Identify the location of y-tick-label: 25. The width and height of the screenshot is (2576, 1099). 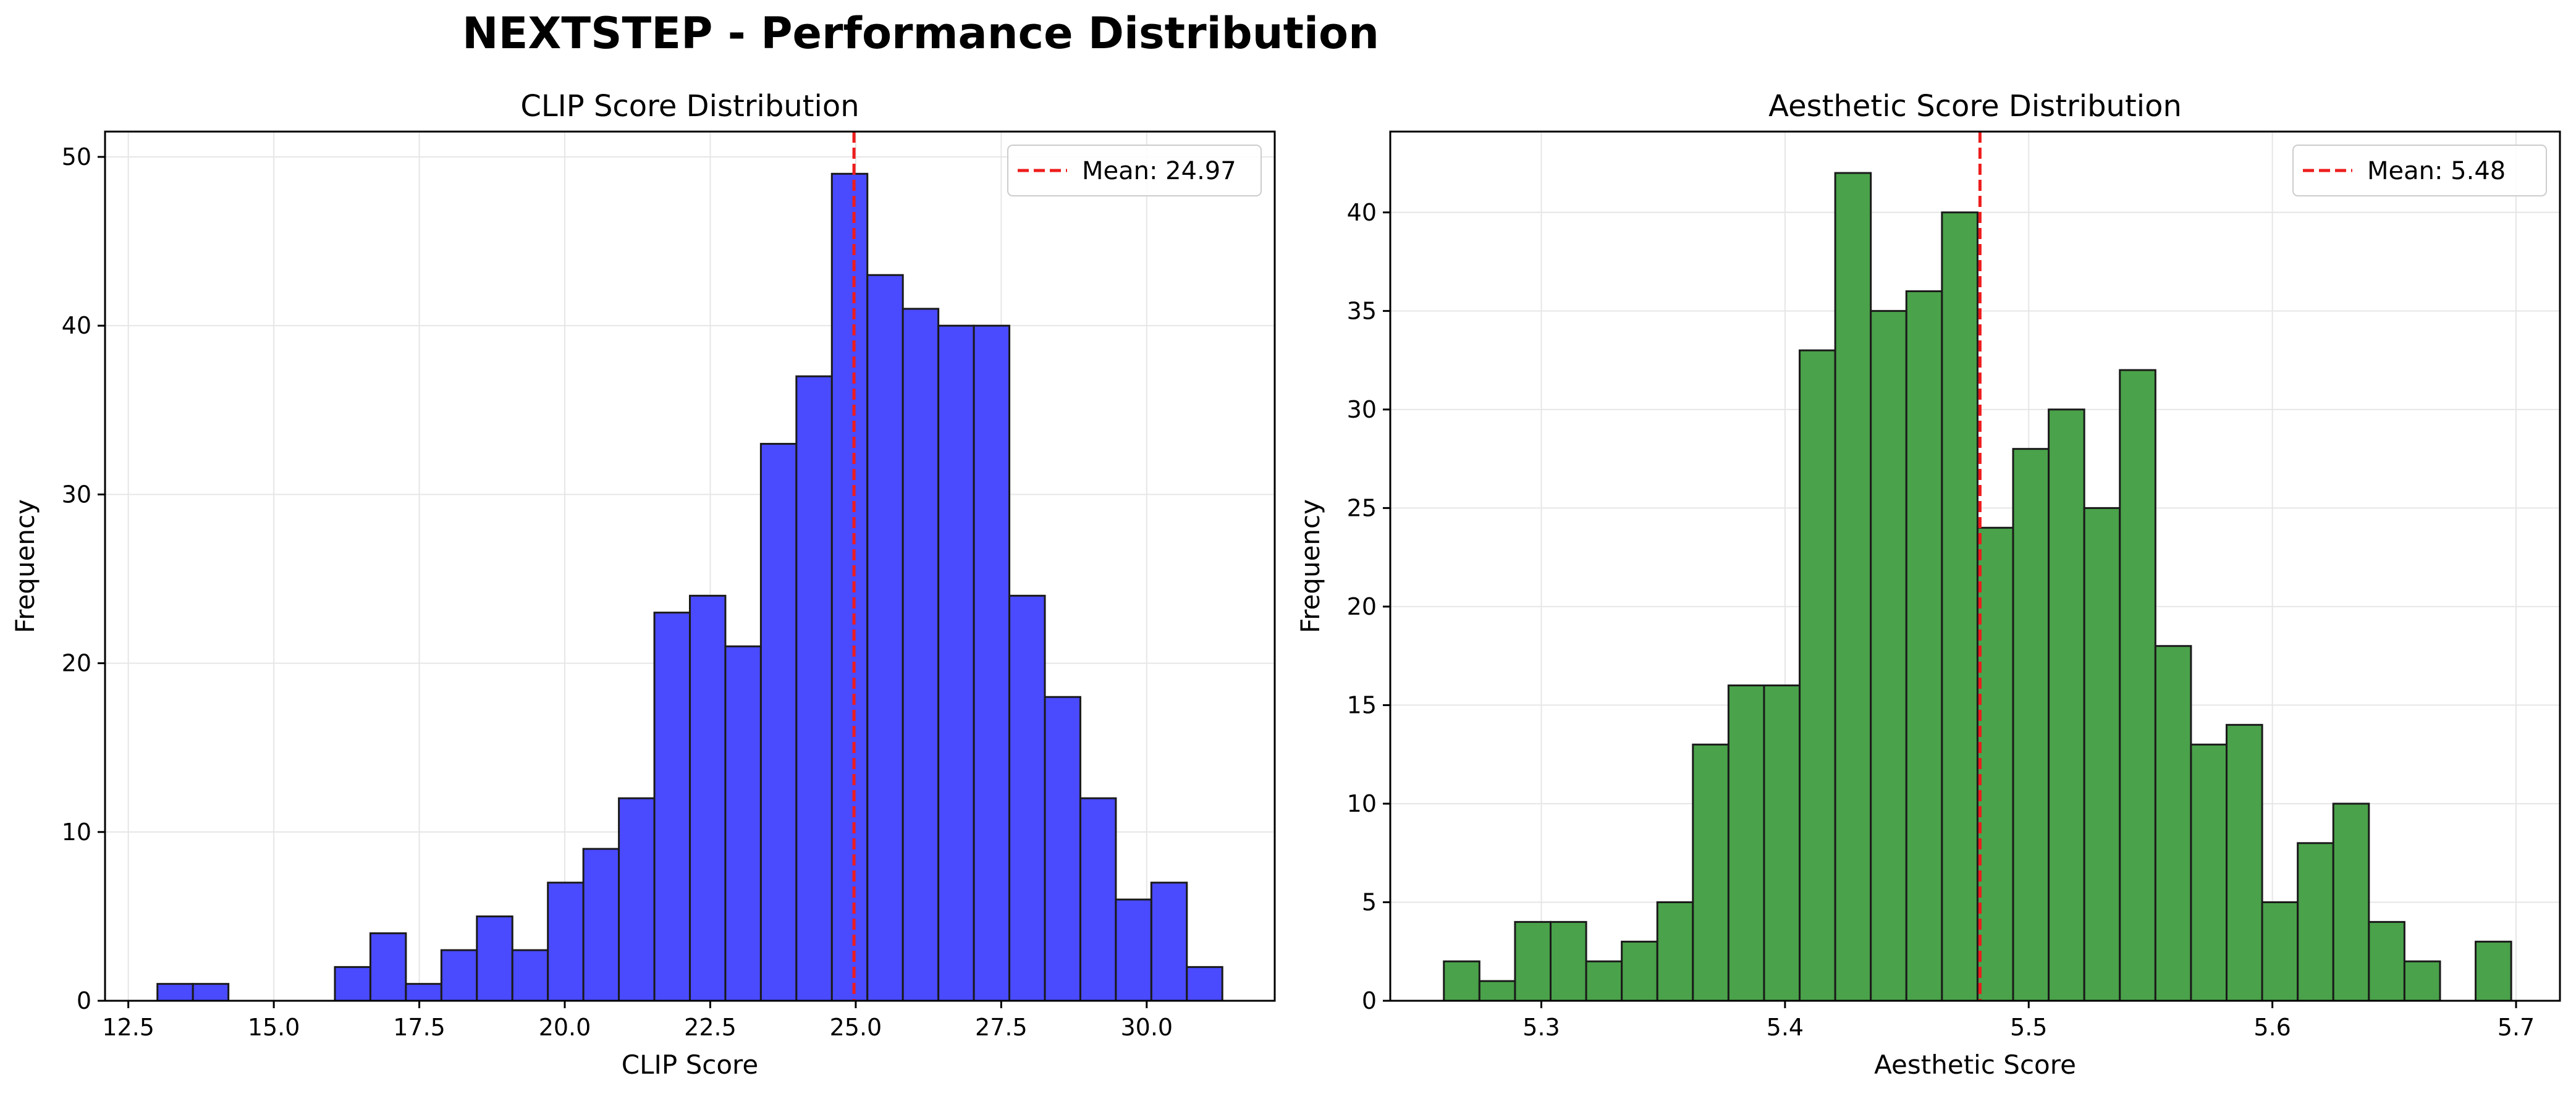
(1362, 507).